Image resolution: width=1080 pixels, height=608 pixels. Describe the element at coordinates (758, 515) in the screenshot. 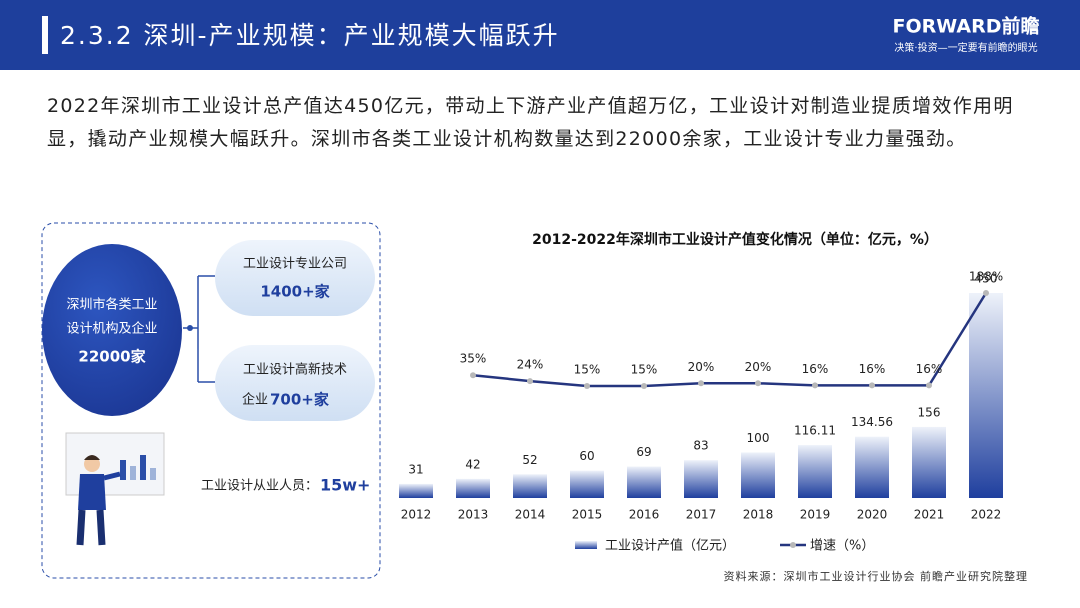

I see `x-tick-label: 2018` at that location.